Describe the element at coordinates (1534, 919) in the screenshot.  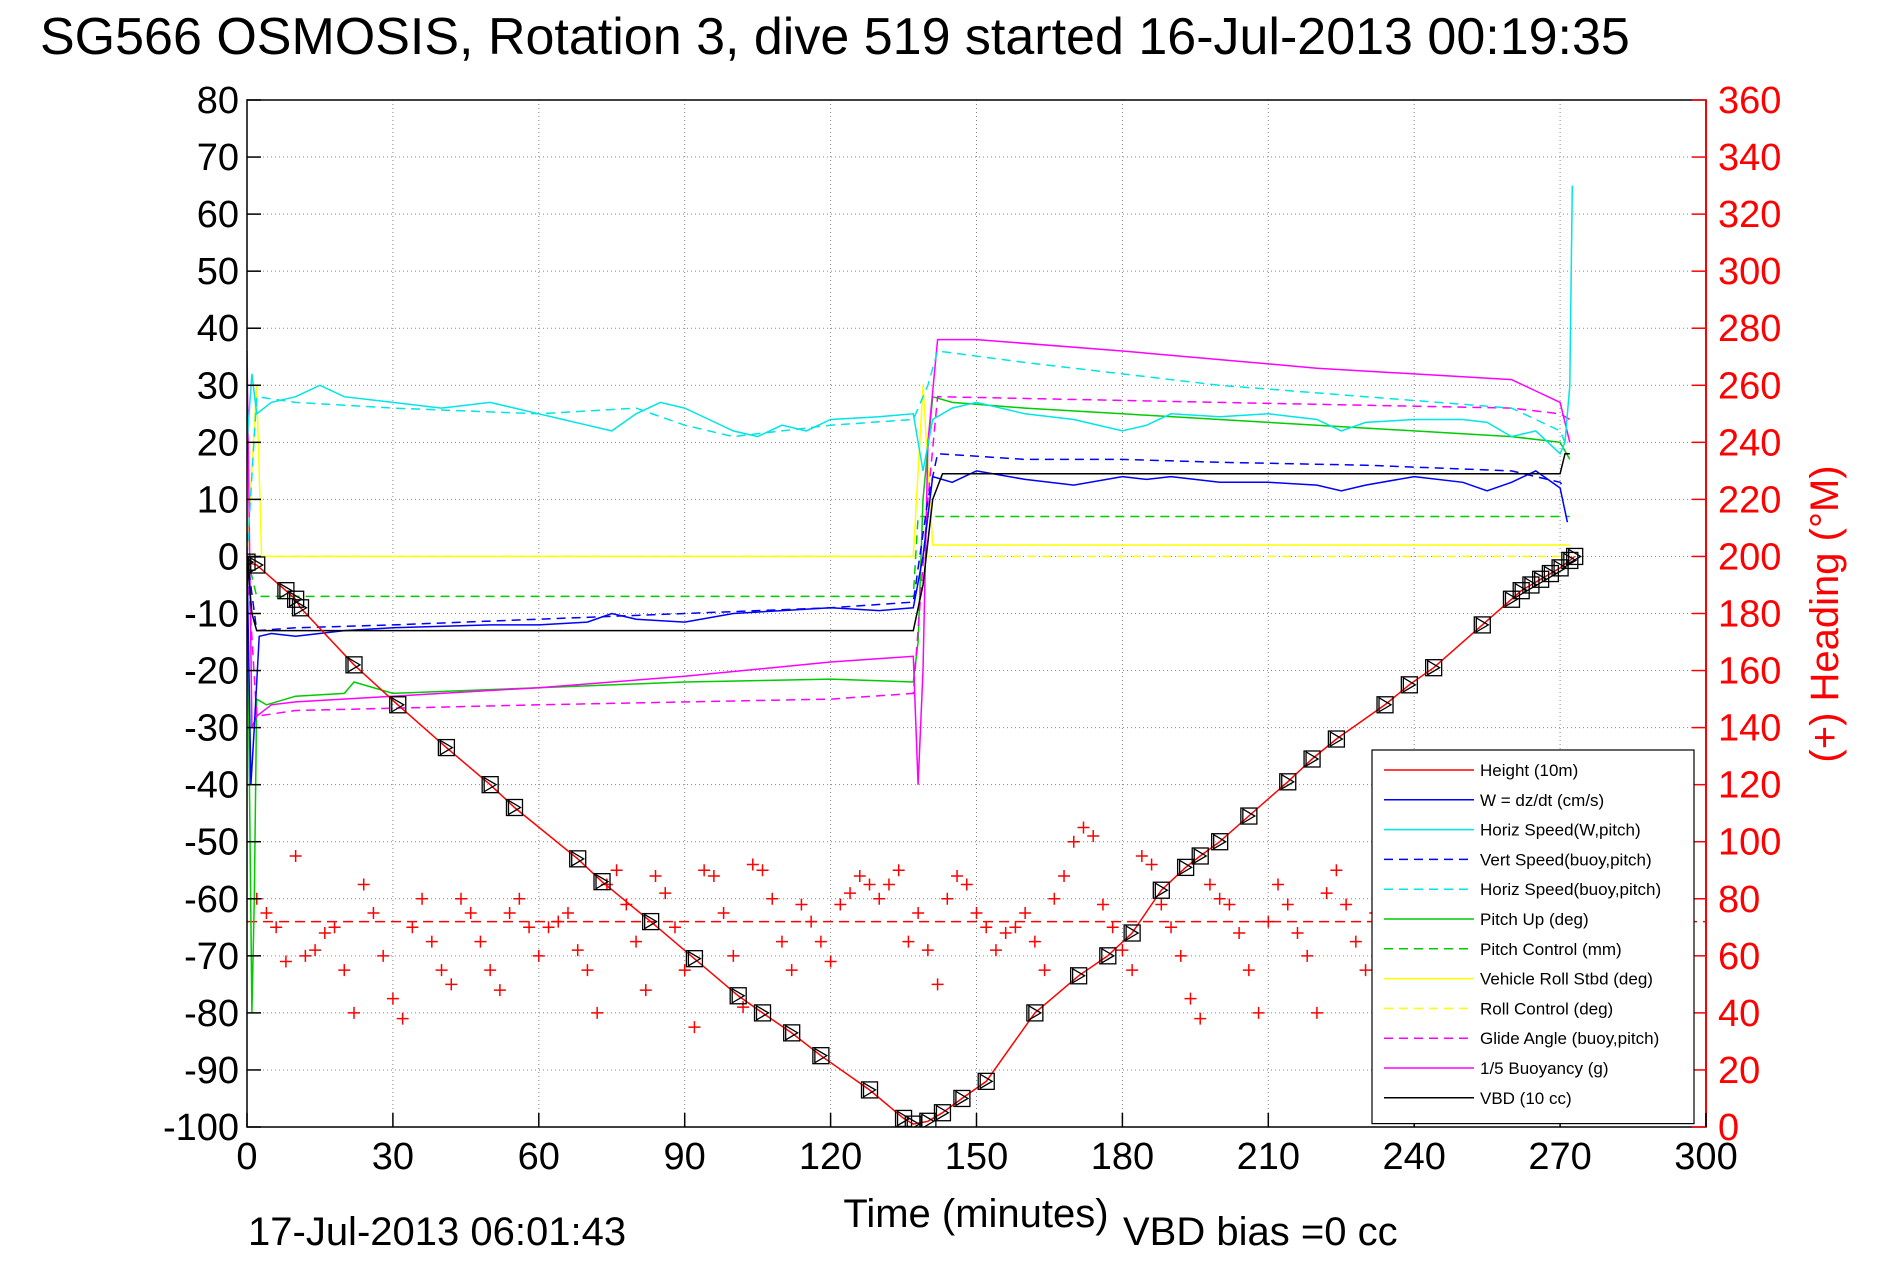
I see `legend-label-pitch-up-deg: Pitch Up (deg)` at that location.